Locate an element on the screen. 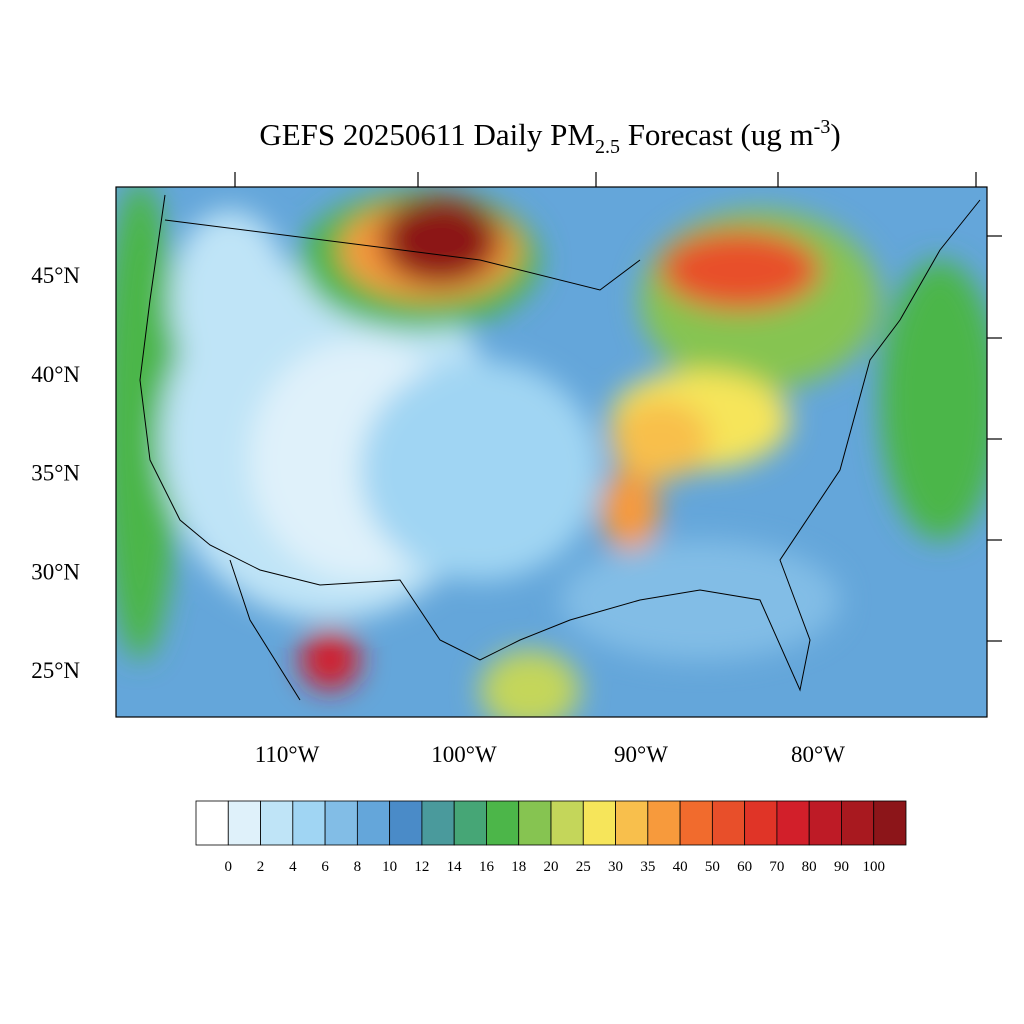 The height and width of the screenshot is (1024, 1024). lat-label: 35°N is located at coordinates (55, 473).